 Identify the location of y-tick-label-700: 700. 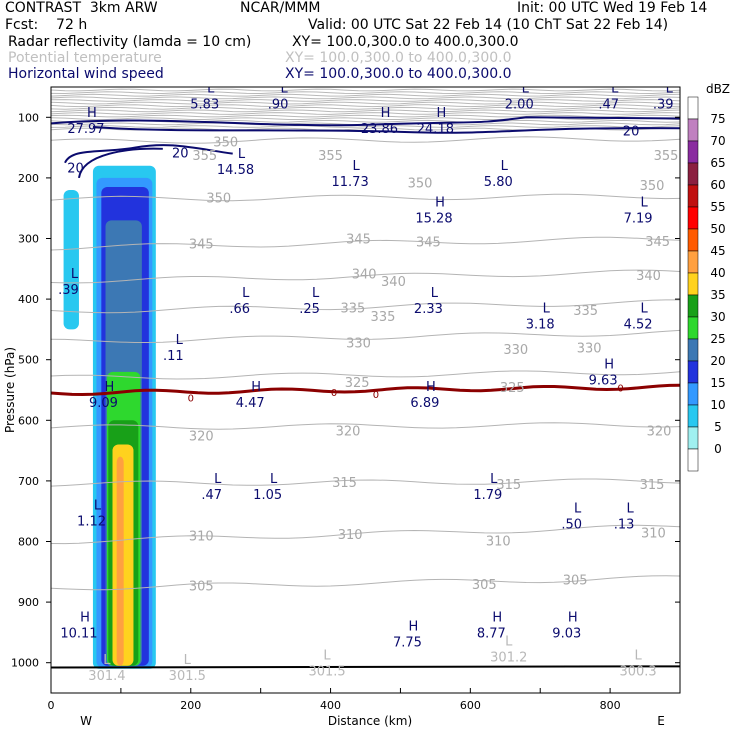
(28, 481).